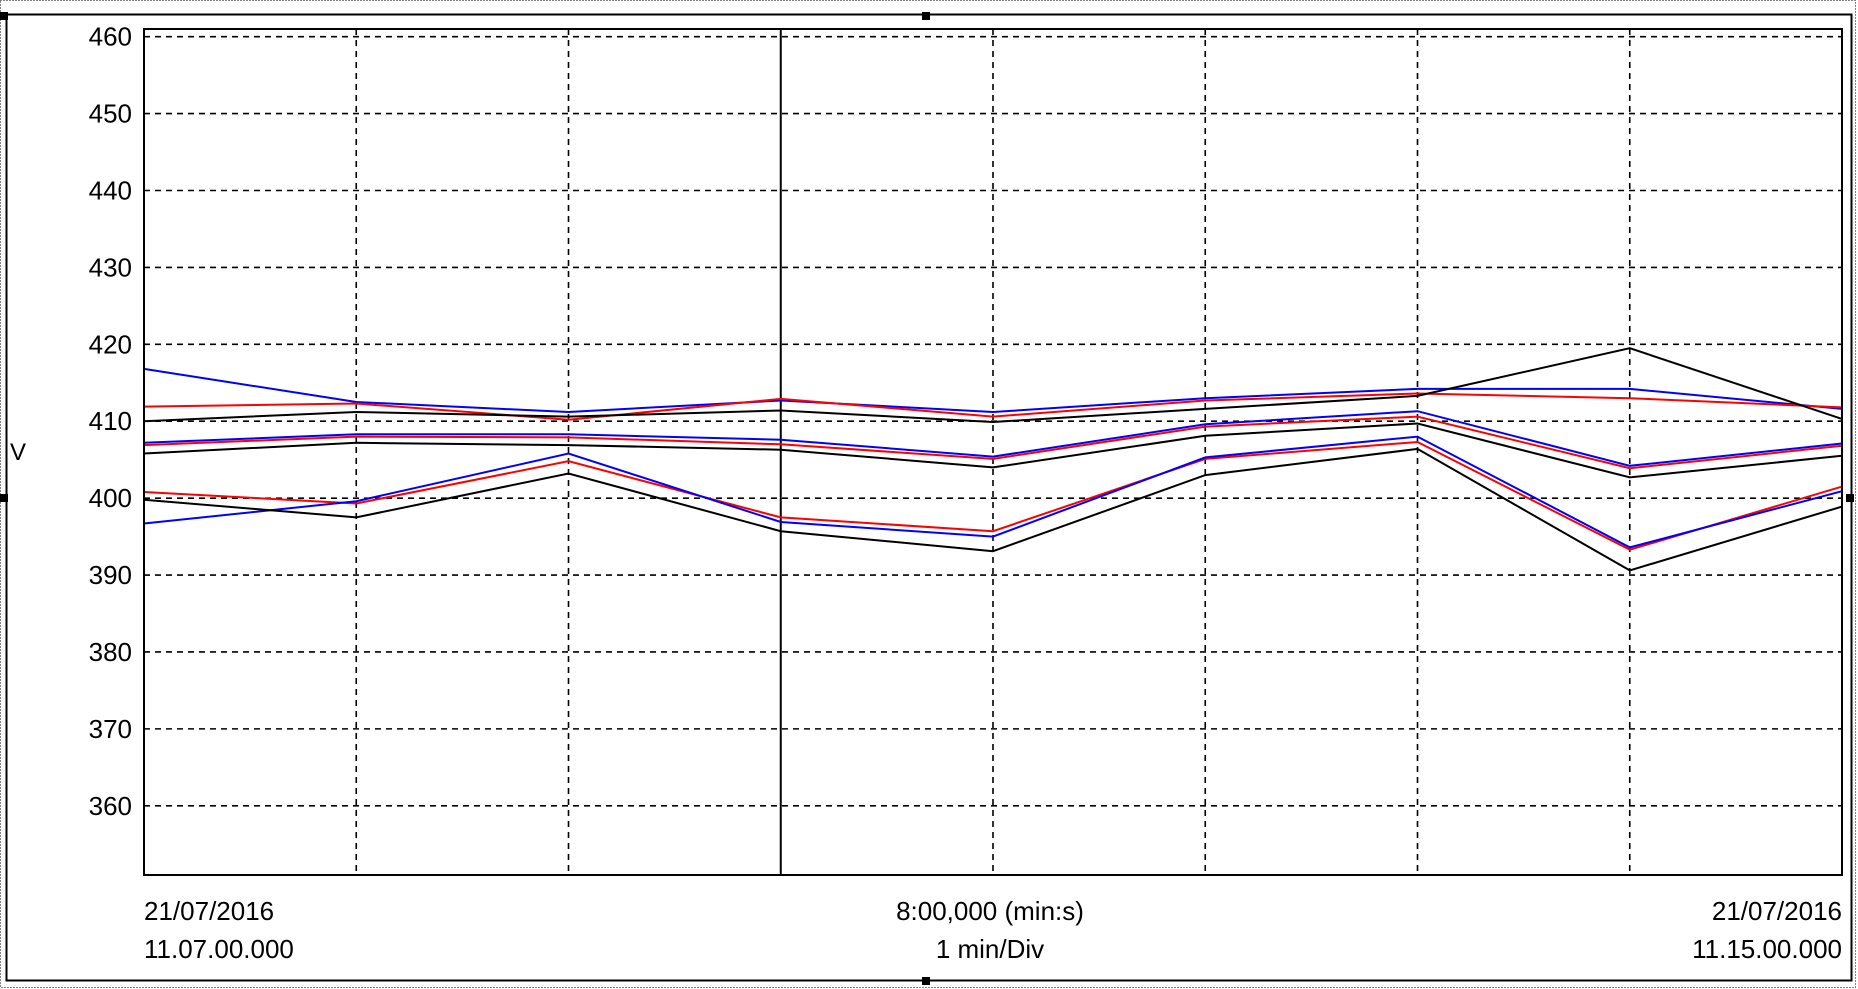 The image size is (1858, 989). Describe the element at coordinates (110, 267) in the screenshot. I see `y-tick-label: 430` at that location.